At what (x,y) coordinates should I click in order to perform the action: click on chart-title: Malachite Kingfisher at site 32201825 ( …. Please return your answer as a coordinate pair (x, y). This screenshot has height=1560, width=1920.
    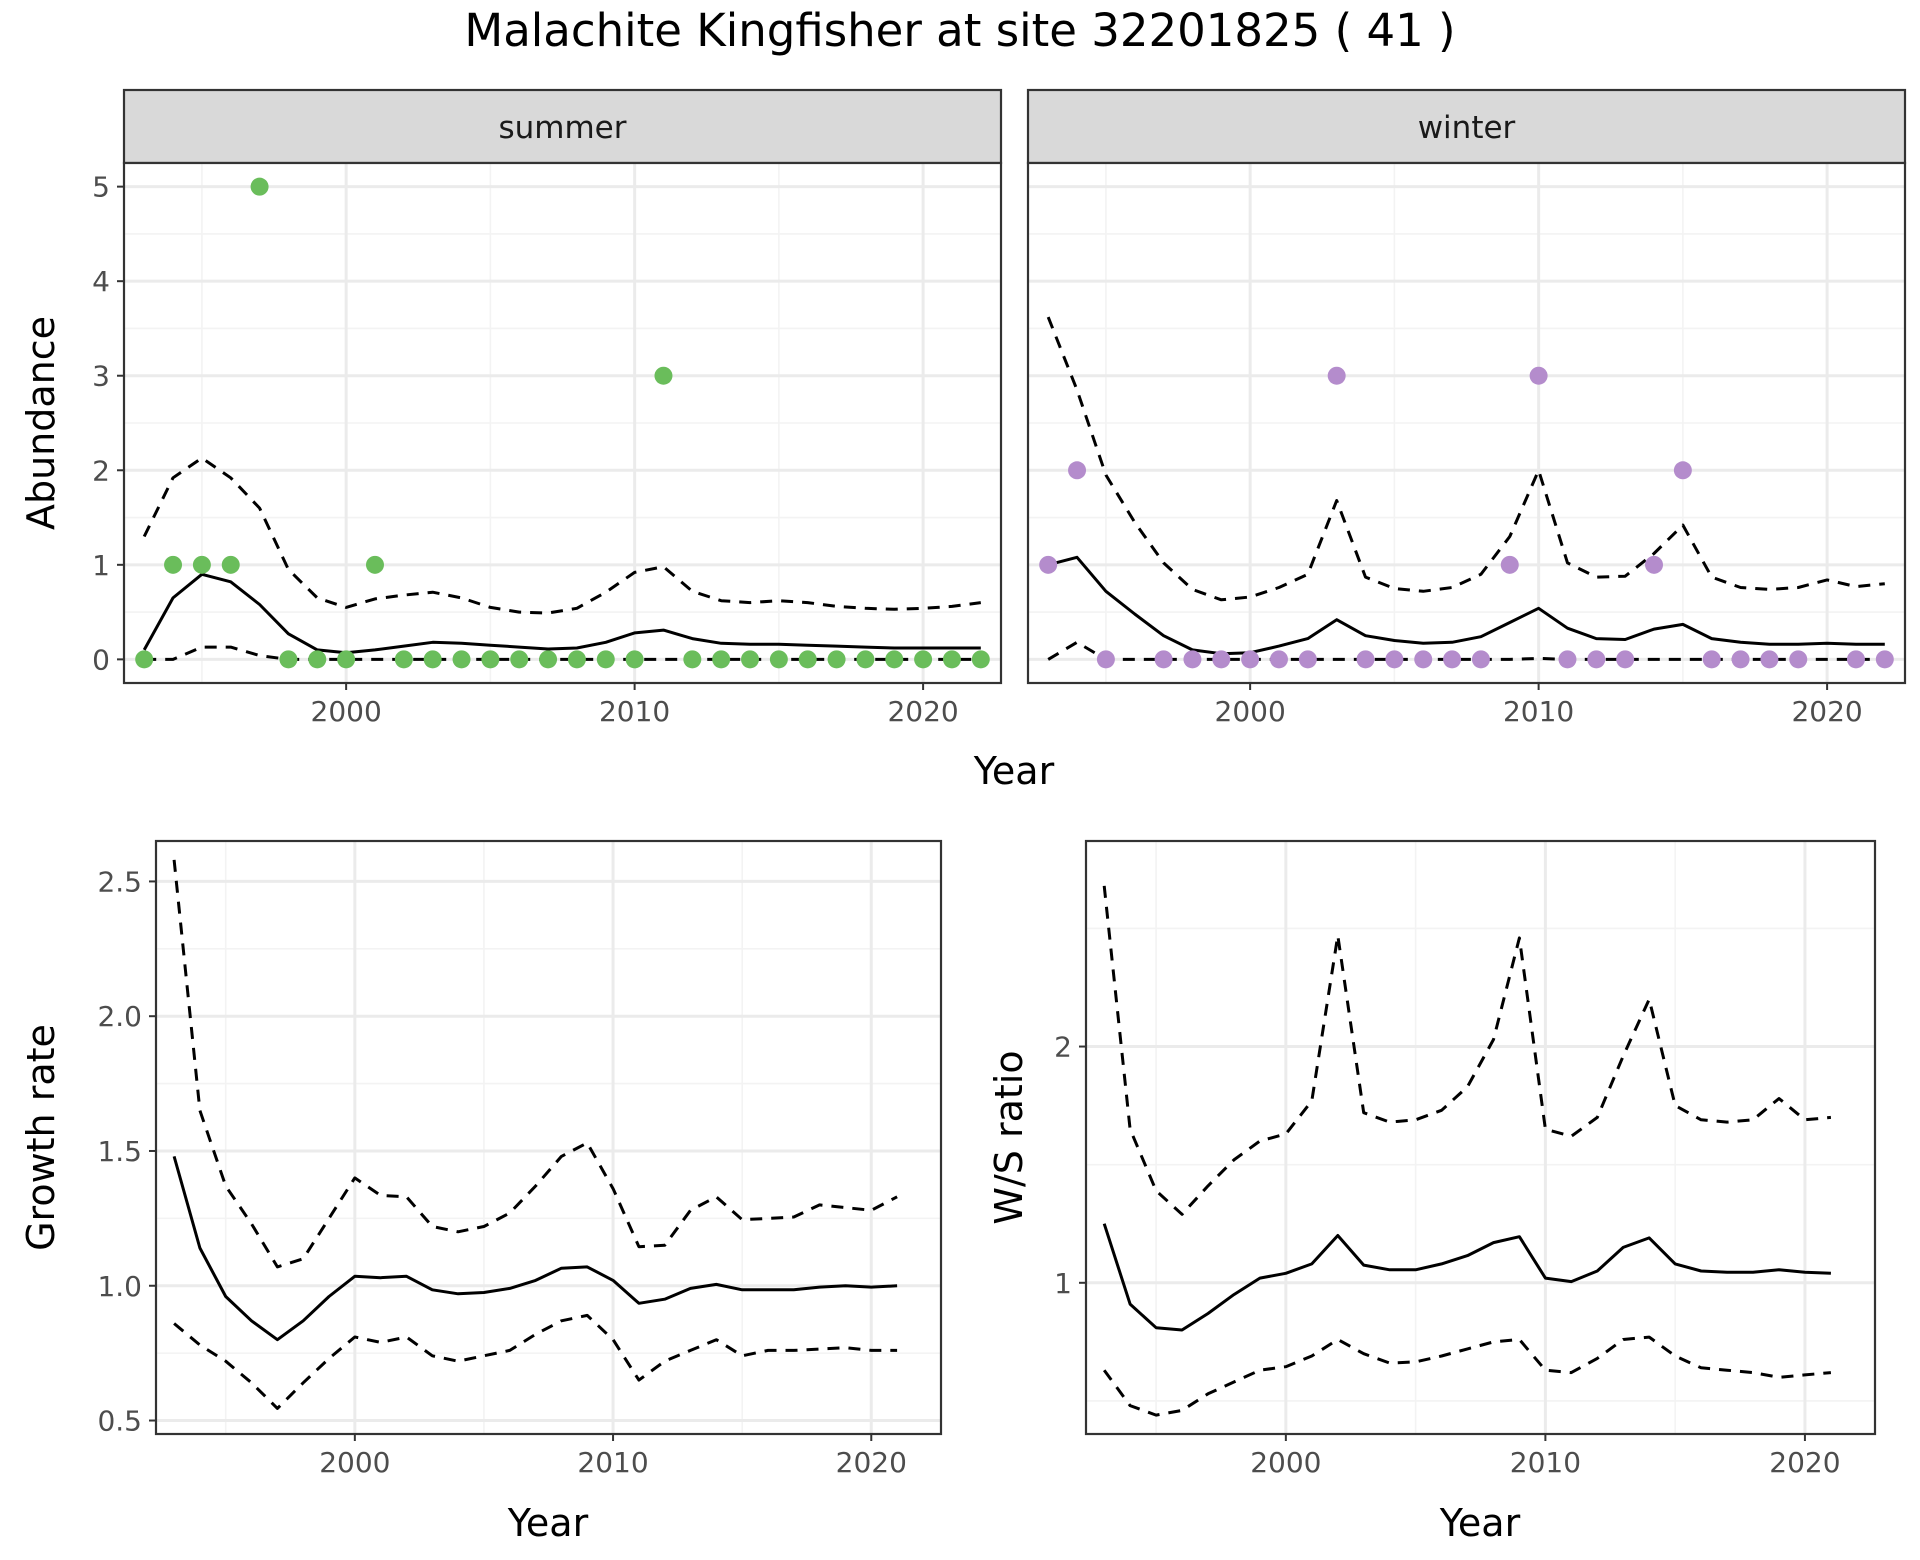
    Looking at the image, I should click on (960, 30).